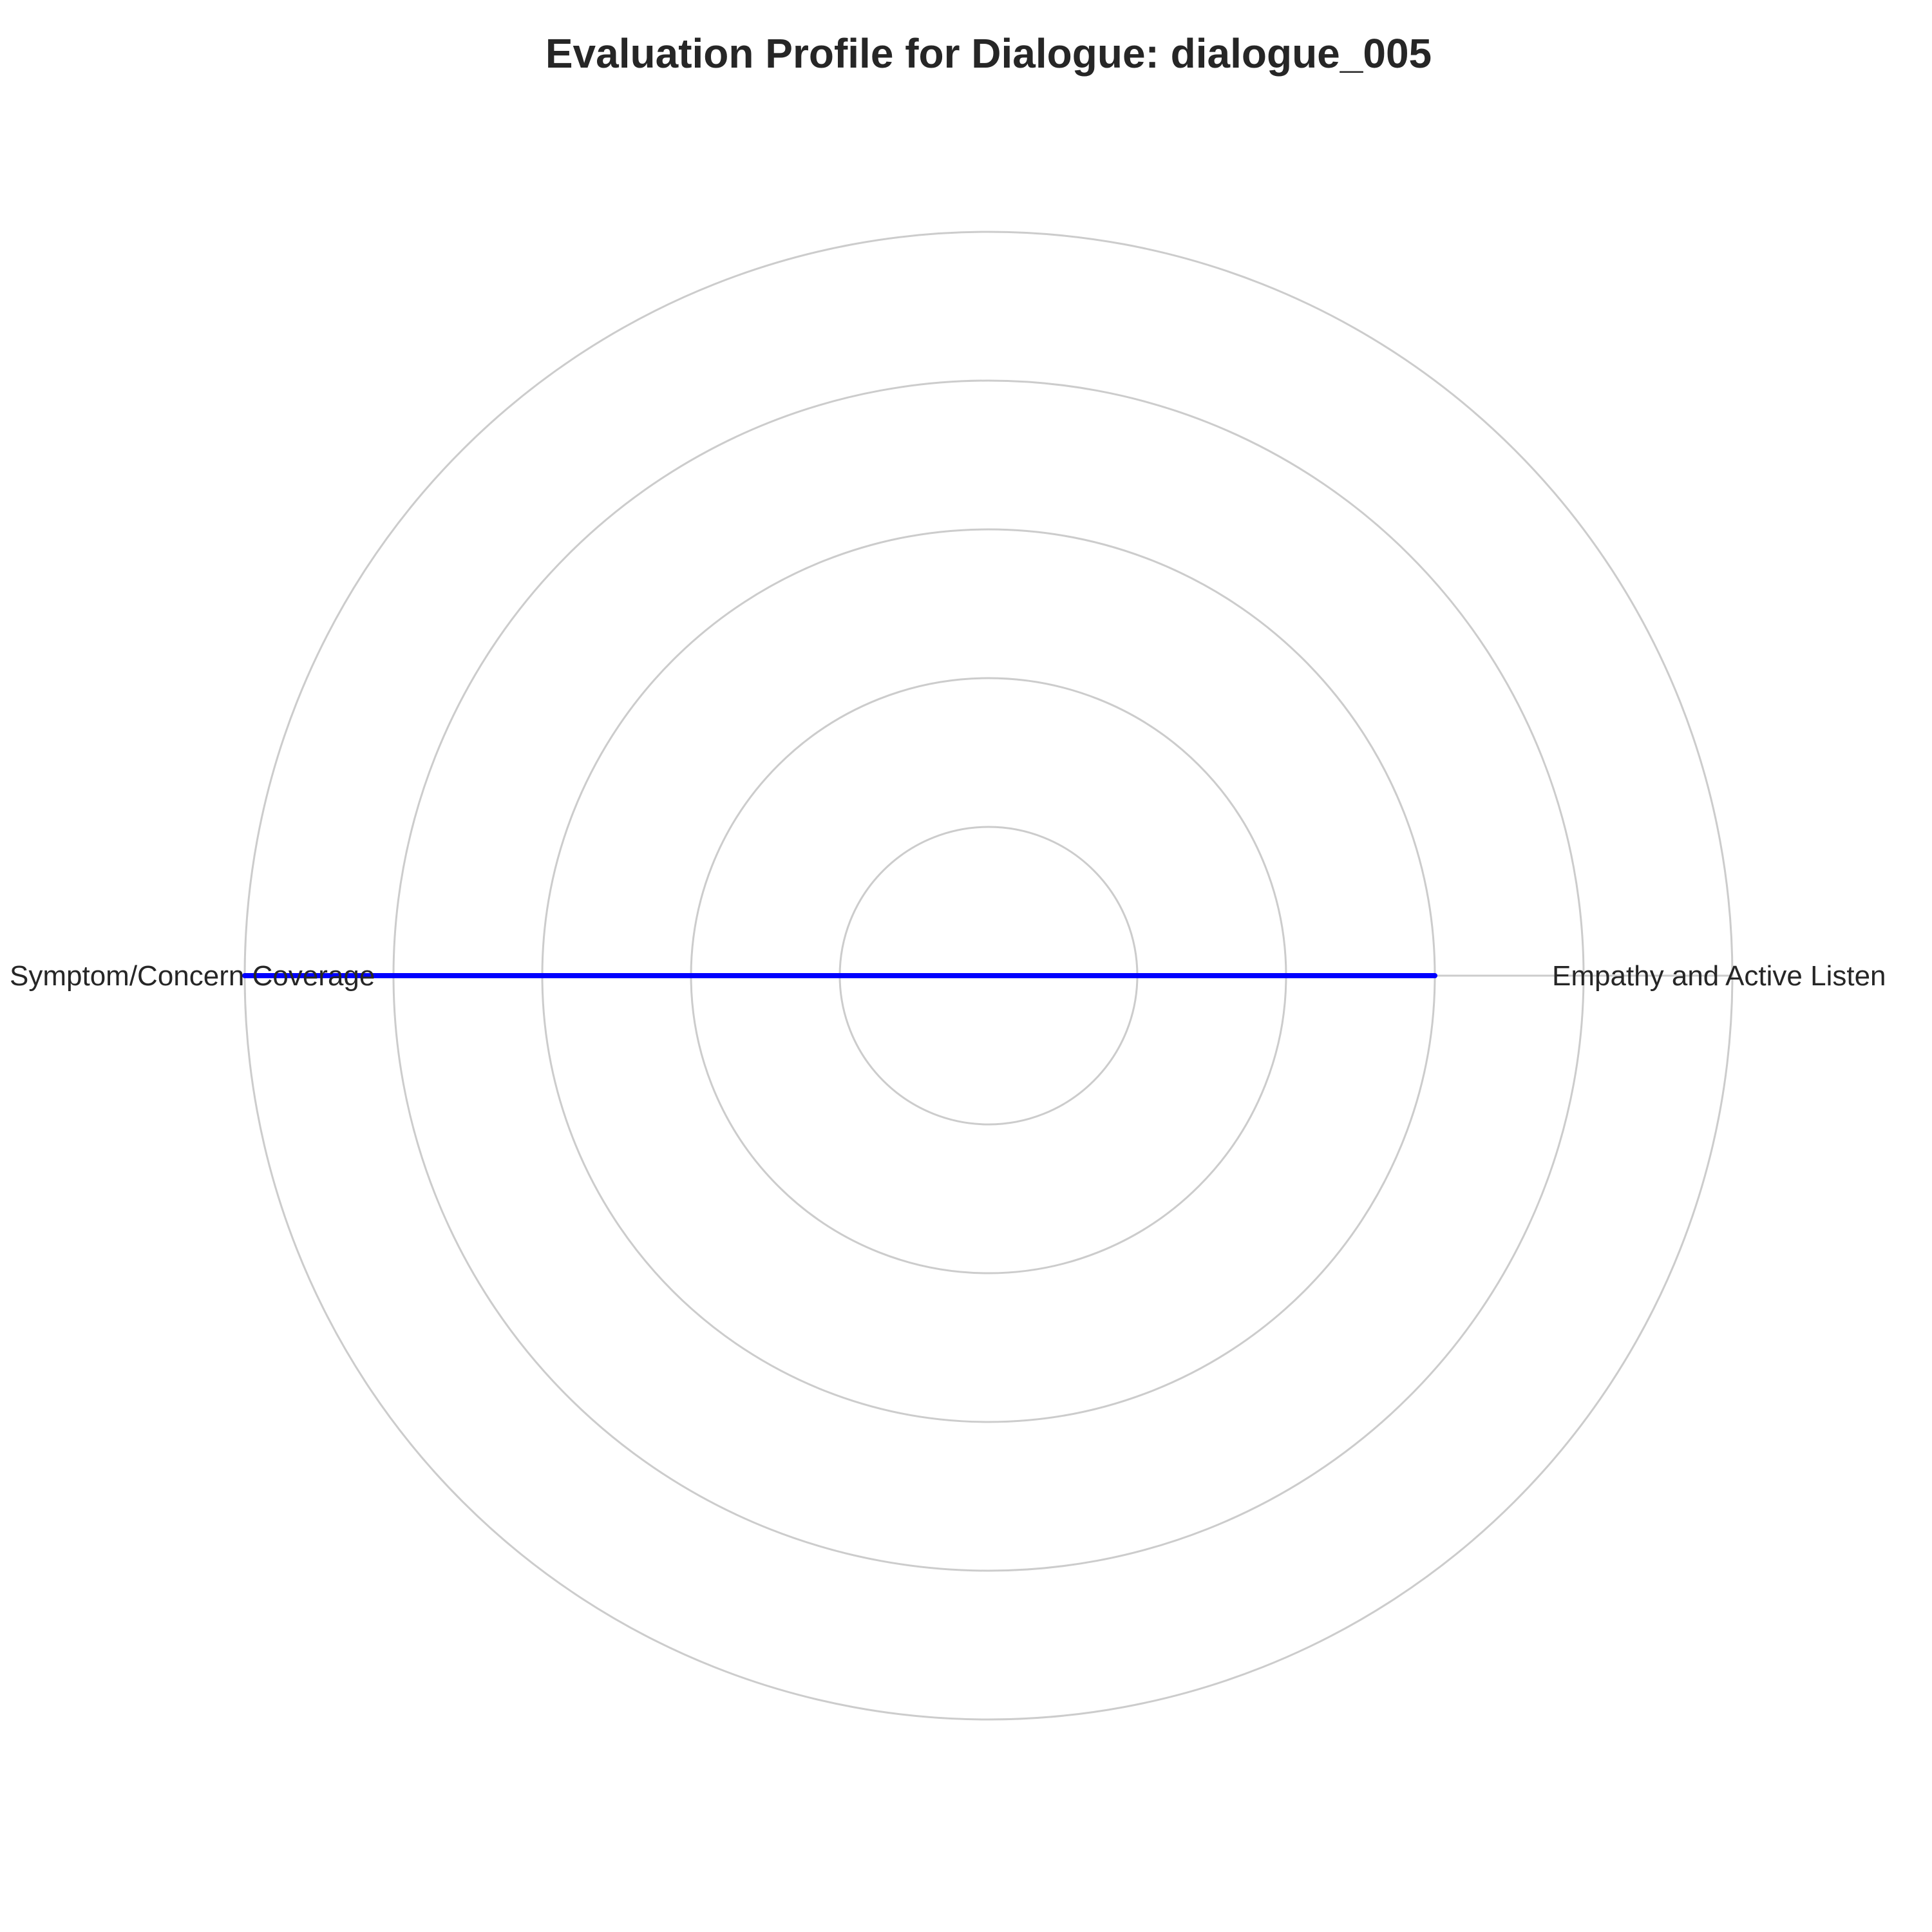 Image resolution: width=1932 pixels, height=1932 pixels. Describe the element at coordinates (1719, 976) in the screenshot. I see `axis-label-1: Empathy and Active Listen` at that location.